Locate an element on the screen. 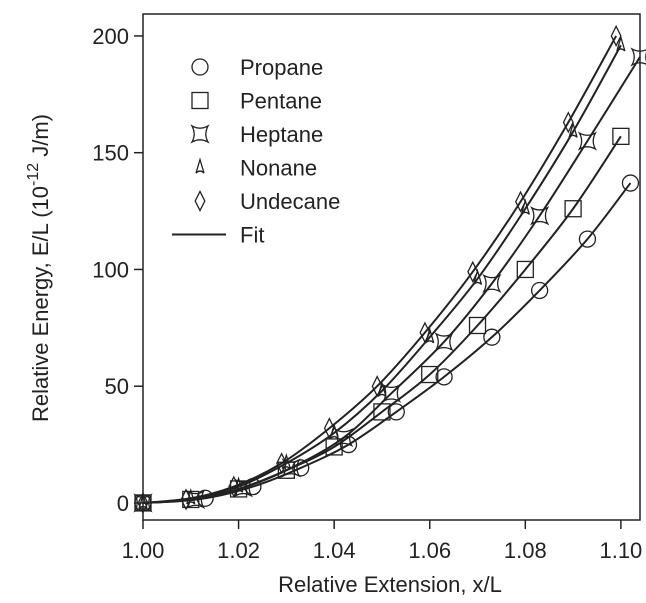  x-tick-label: 1.06 is located at coordinates (429, 550).